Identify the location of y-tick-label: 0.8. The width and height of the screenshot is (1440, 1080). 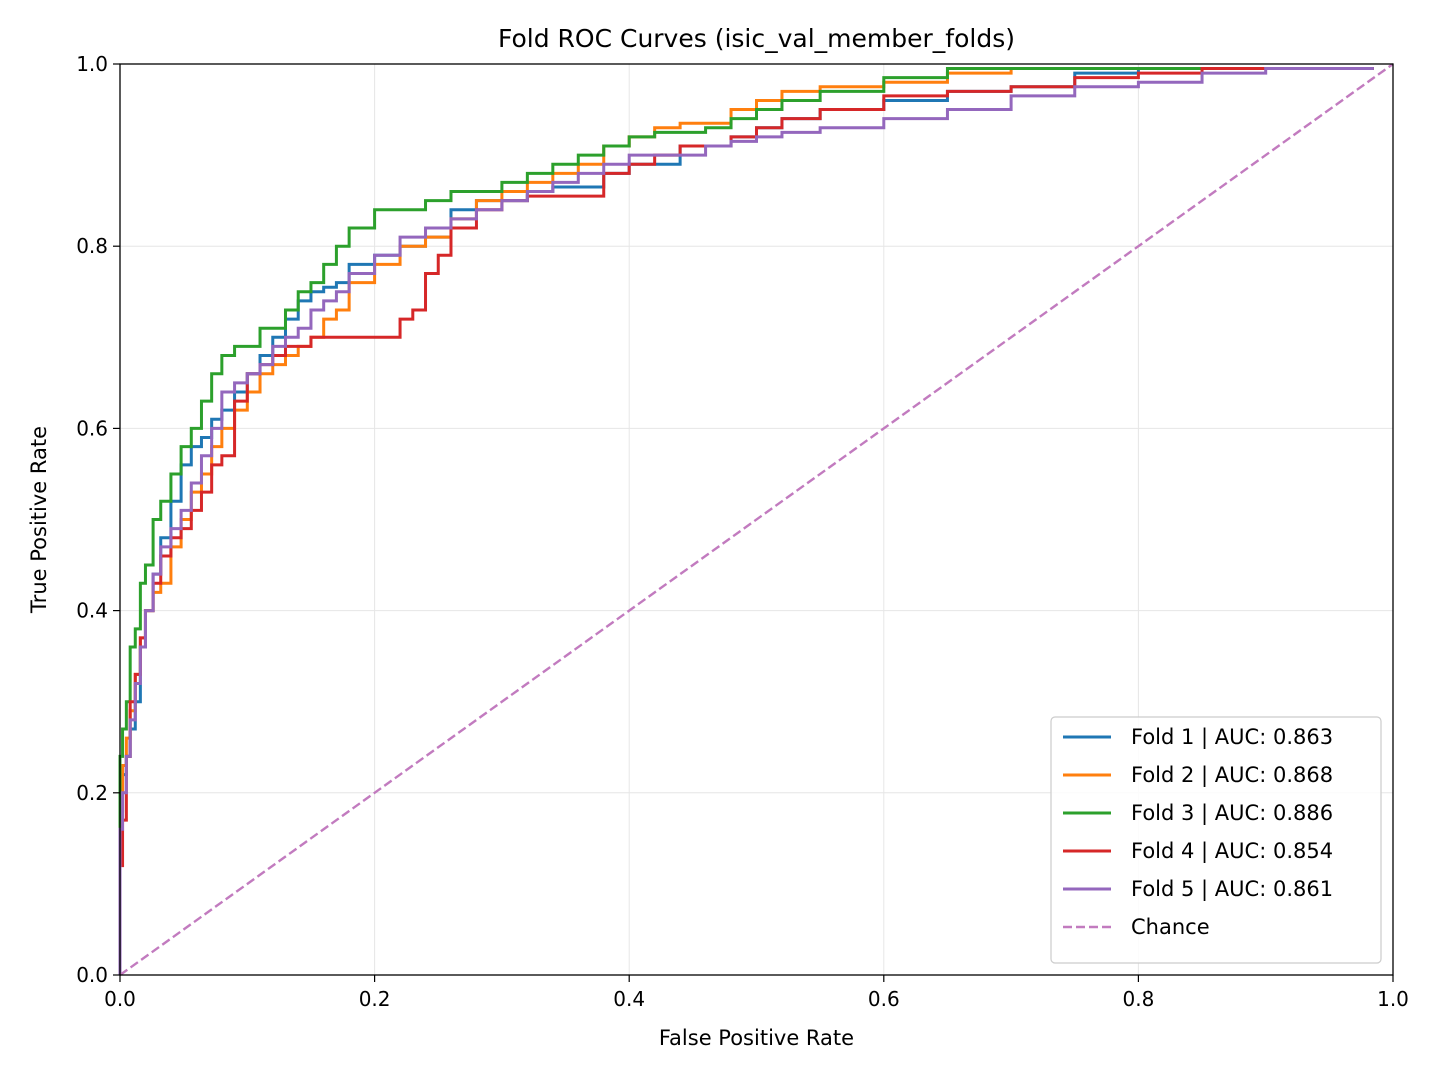
(92, 246).